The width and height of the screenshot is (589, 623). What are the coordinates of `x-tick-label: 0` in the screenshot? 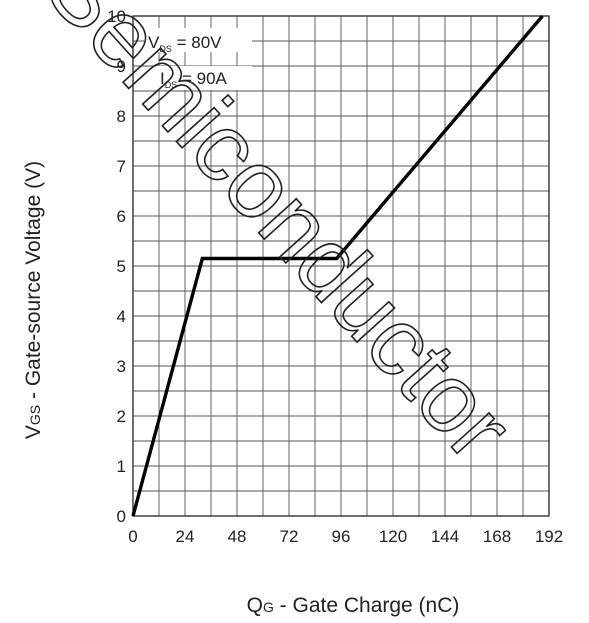 It's located at (132, 536).